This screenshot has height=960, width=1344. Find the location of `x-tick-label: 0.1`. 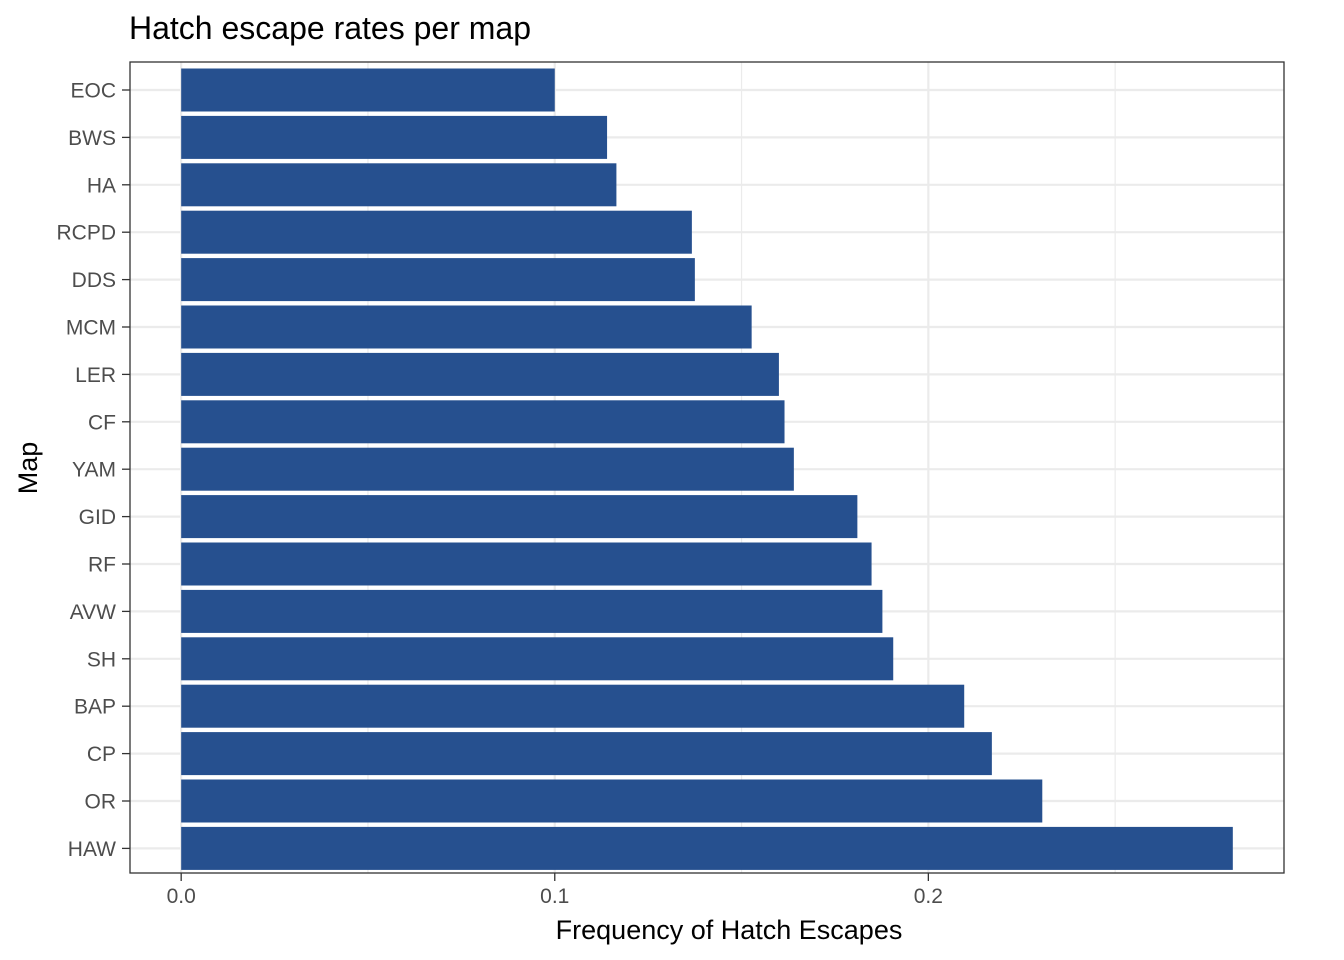

x-tick-label: 0.1 is located at coordinates (554, 896).